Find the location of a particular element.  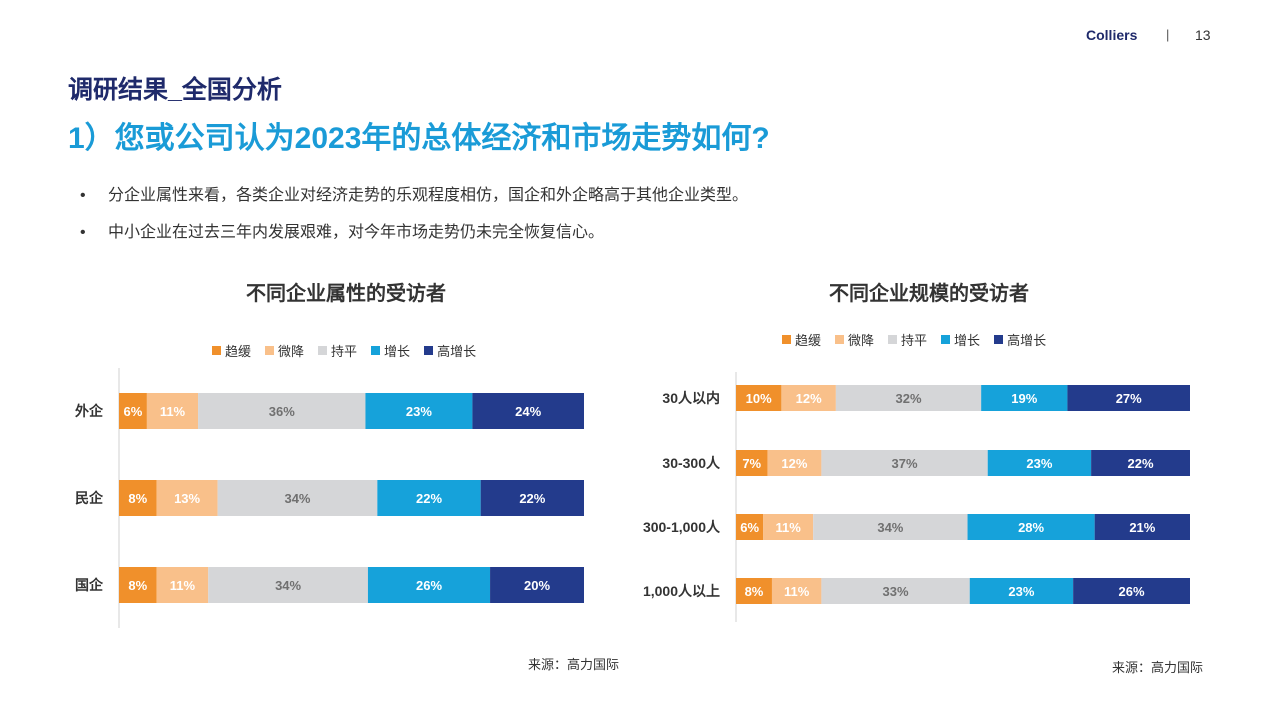

bullet-text: 分企业属性来看，各类企业对经济走势的乐观程度相仿，国企和外企略高于其他企业类型。 is located at coordinates (428, 195).